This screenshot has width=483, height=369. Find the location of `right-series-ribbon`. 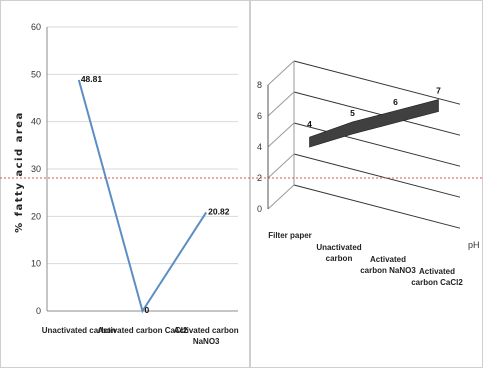

right-series-ribbon is located at coordinates (374, 123).